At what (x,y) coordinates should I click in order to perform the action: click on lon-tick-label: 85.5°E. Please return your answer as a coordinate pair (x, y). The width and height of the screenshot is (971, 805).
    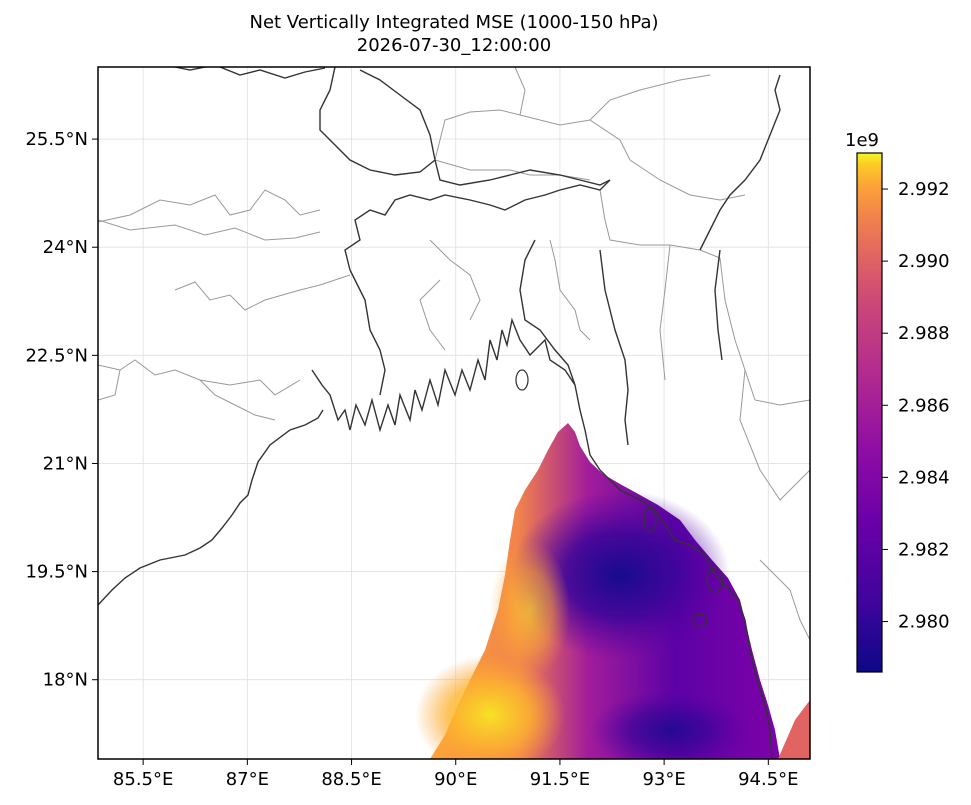
    Looking at the image, I should click on (143, 779).